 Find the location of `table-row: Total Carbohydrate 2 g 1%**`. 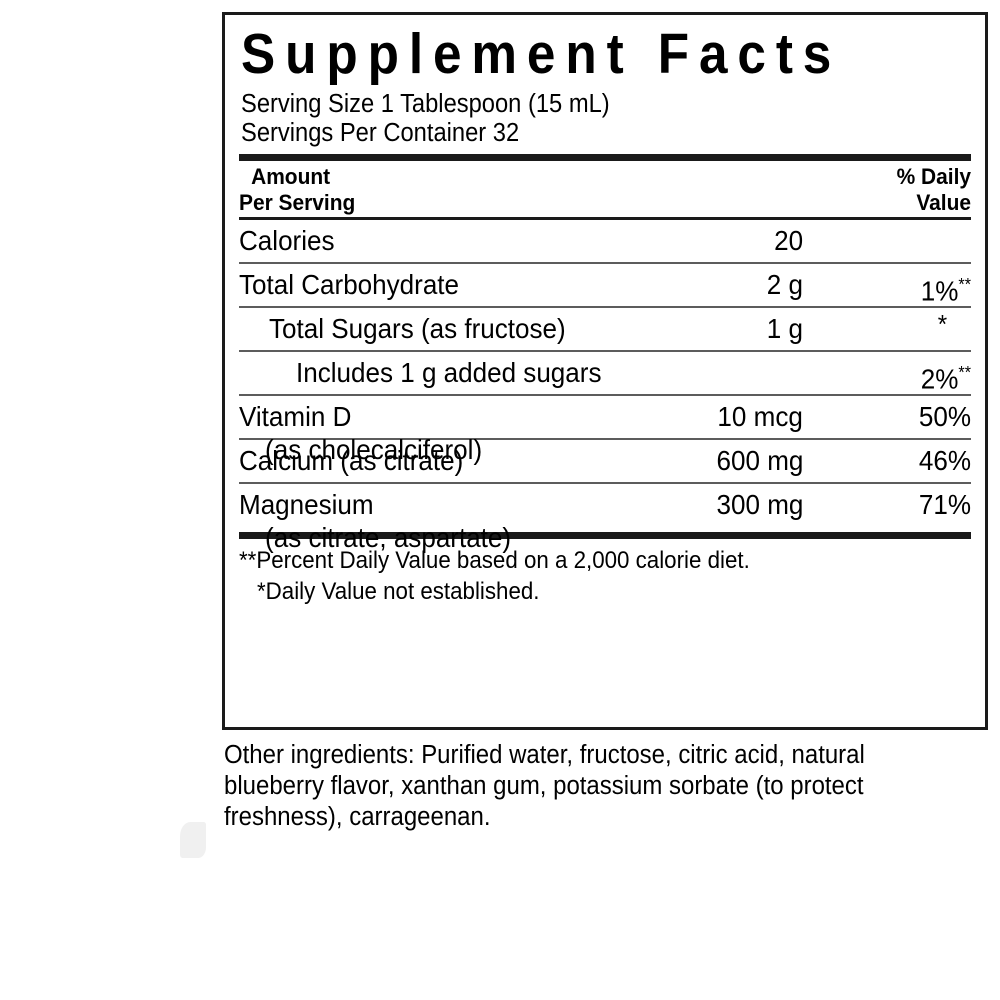

table-row: Total Carbohydrate 2 g 1%** is located at coordinates (605, 285).